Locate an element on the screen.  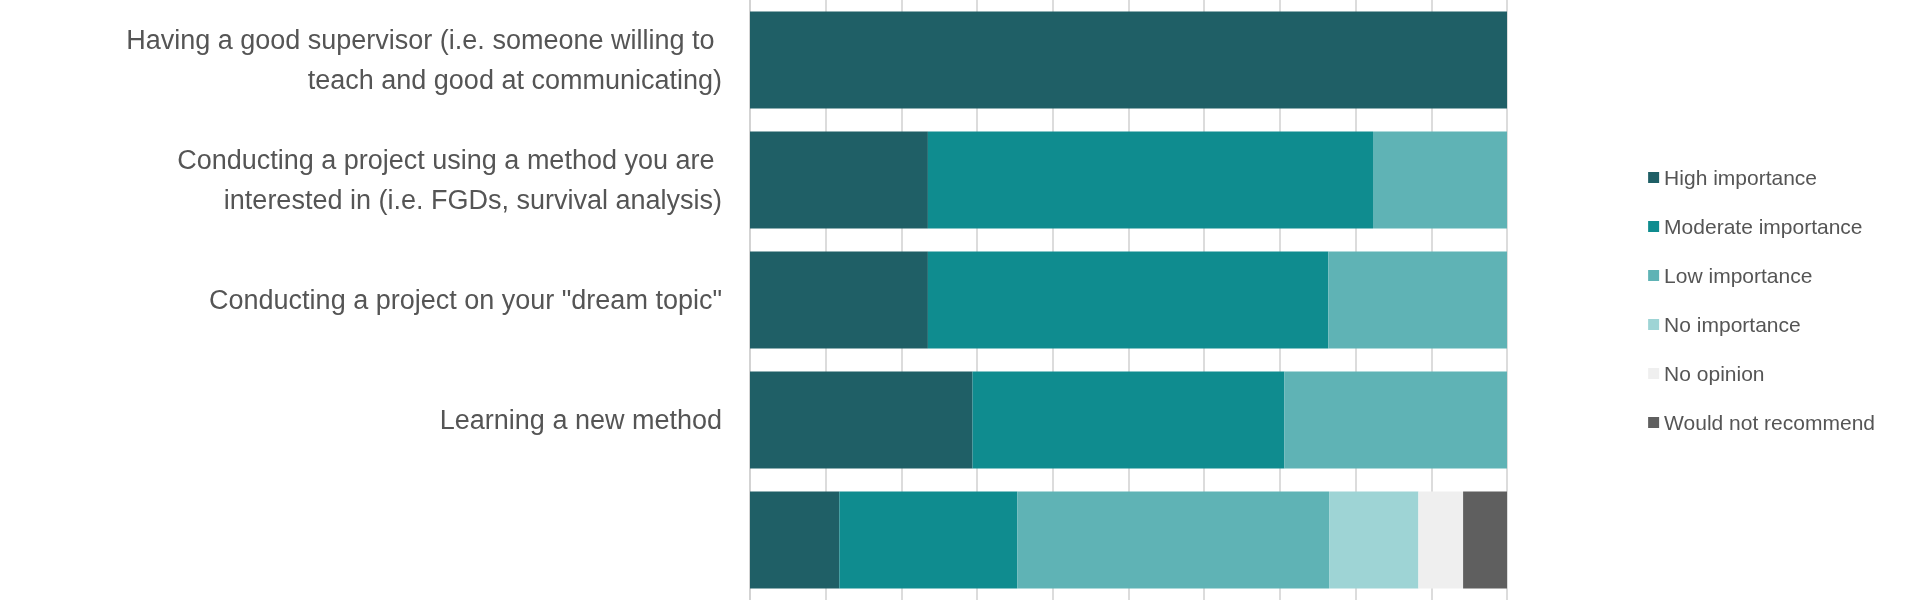
y-tick-label: Having a good supervisor (i.e. someone willing to teach and good at communicating) is located at coordinates (424, 60).